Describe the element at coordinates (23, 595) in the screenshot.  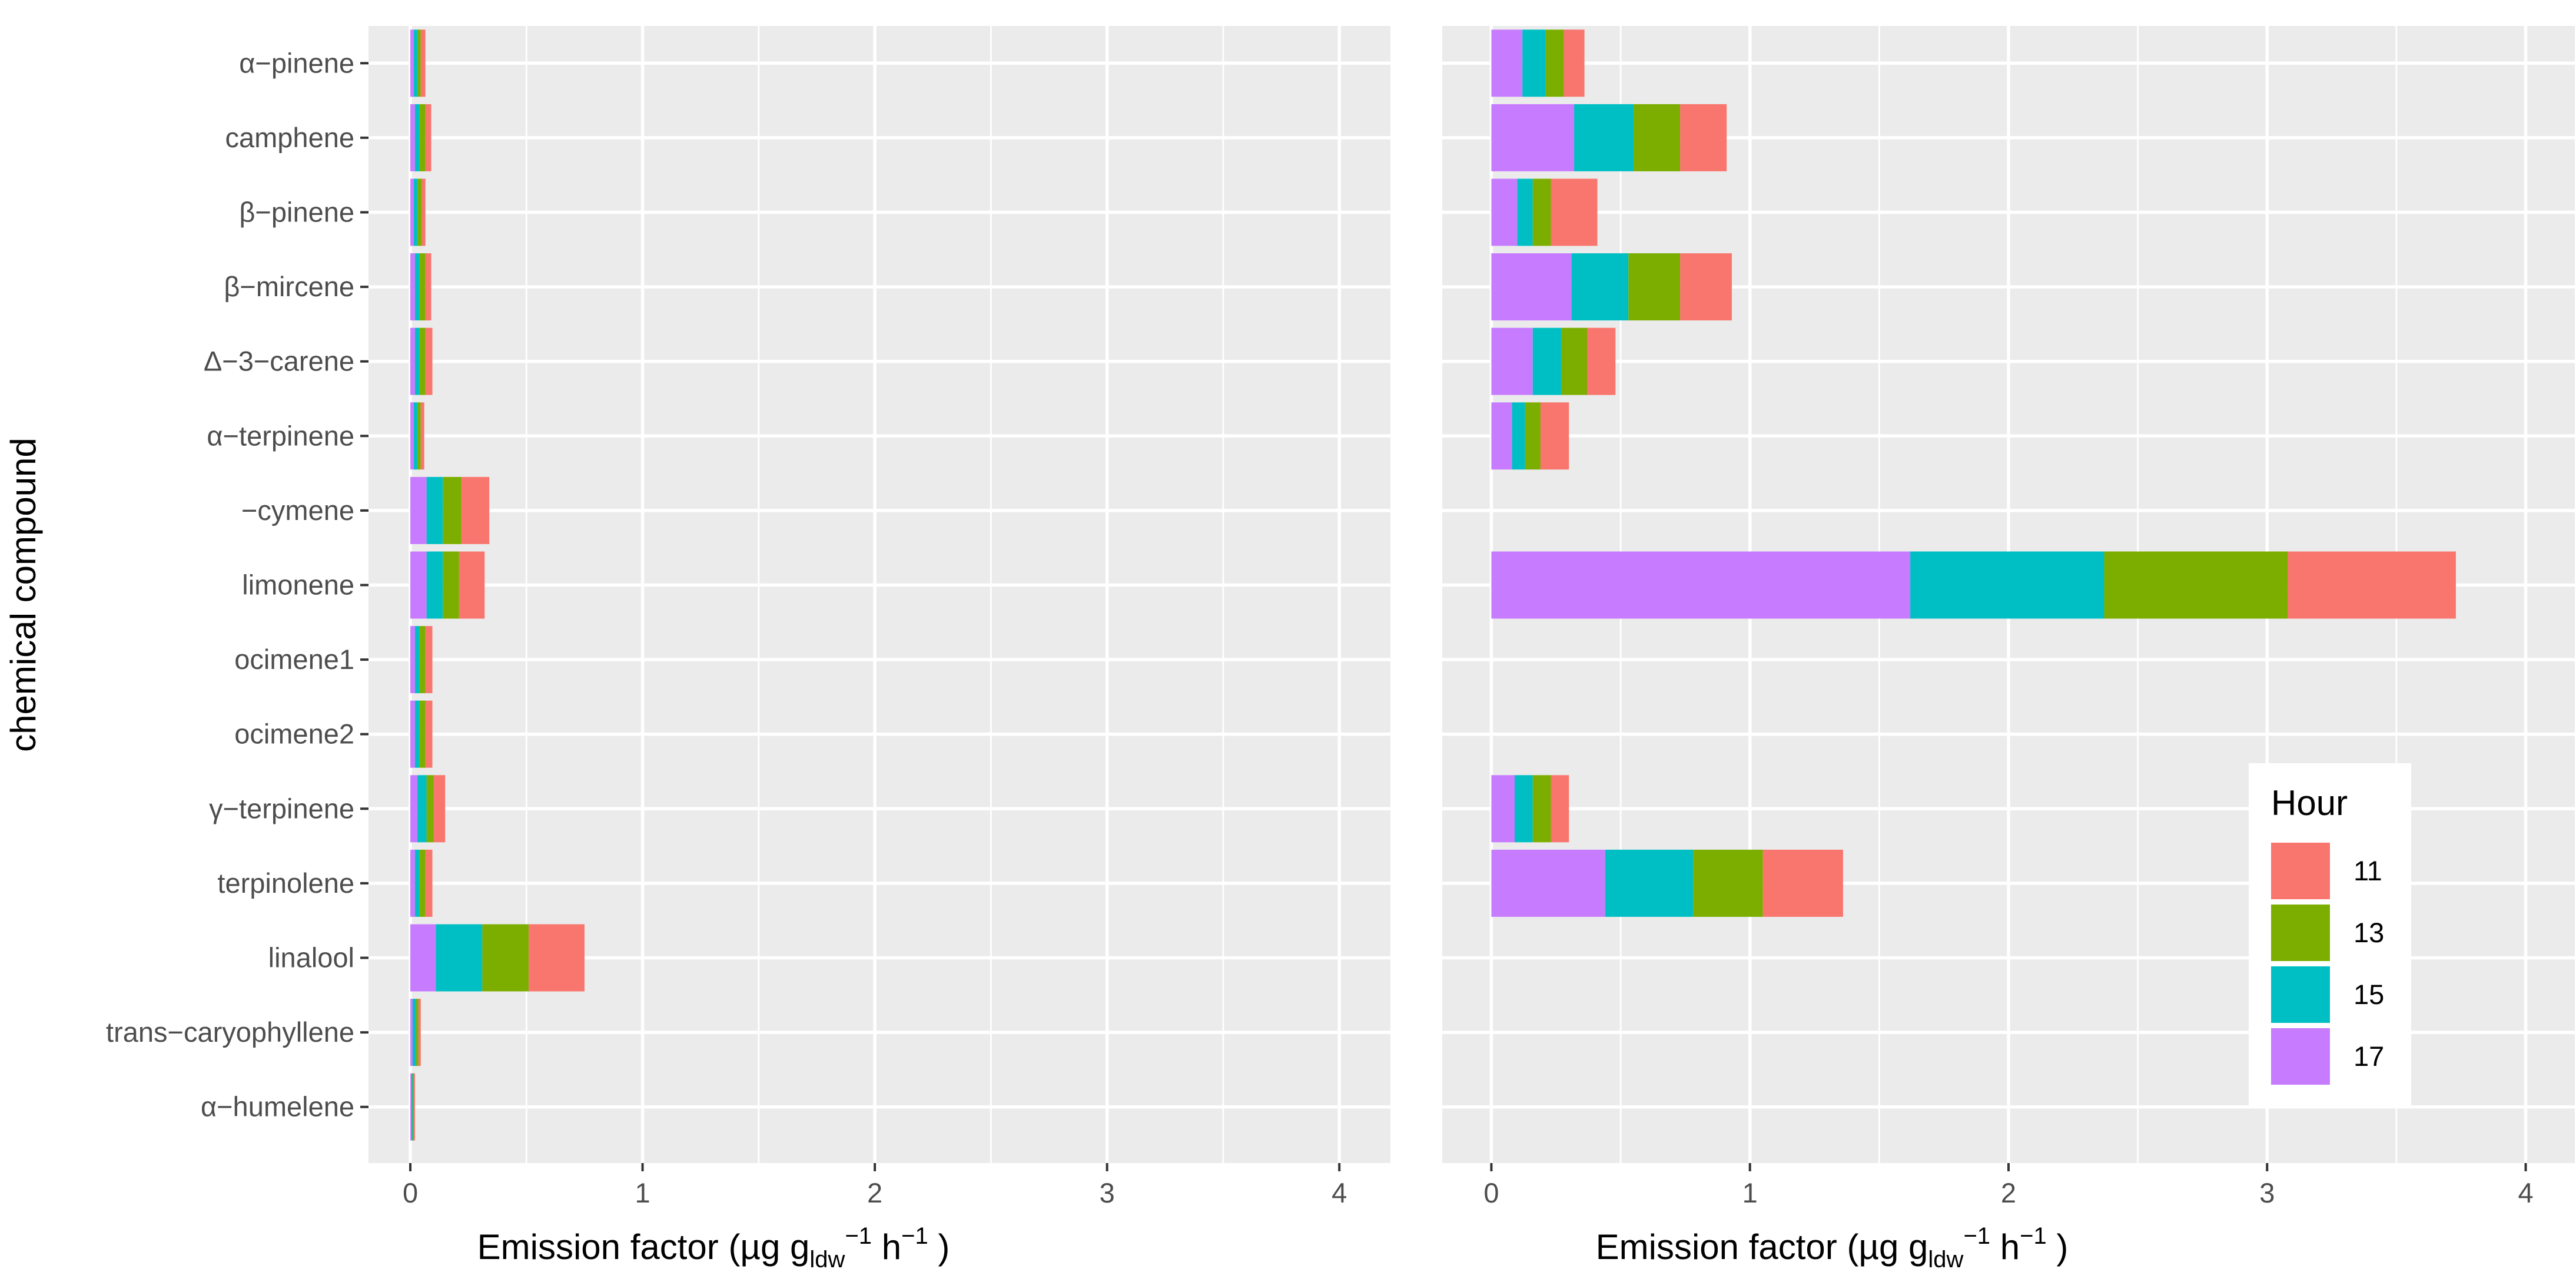
I see `y-axis-title: chemical compound` at that location.